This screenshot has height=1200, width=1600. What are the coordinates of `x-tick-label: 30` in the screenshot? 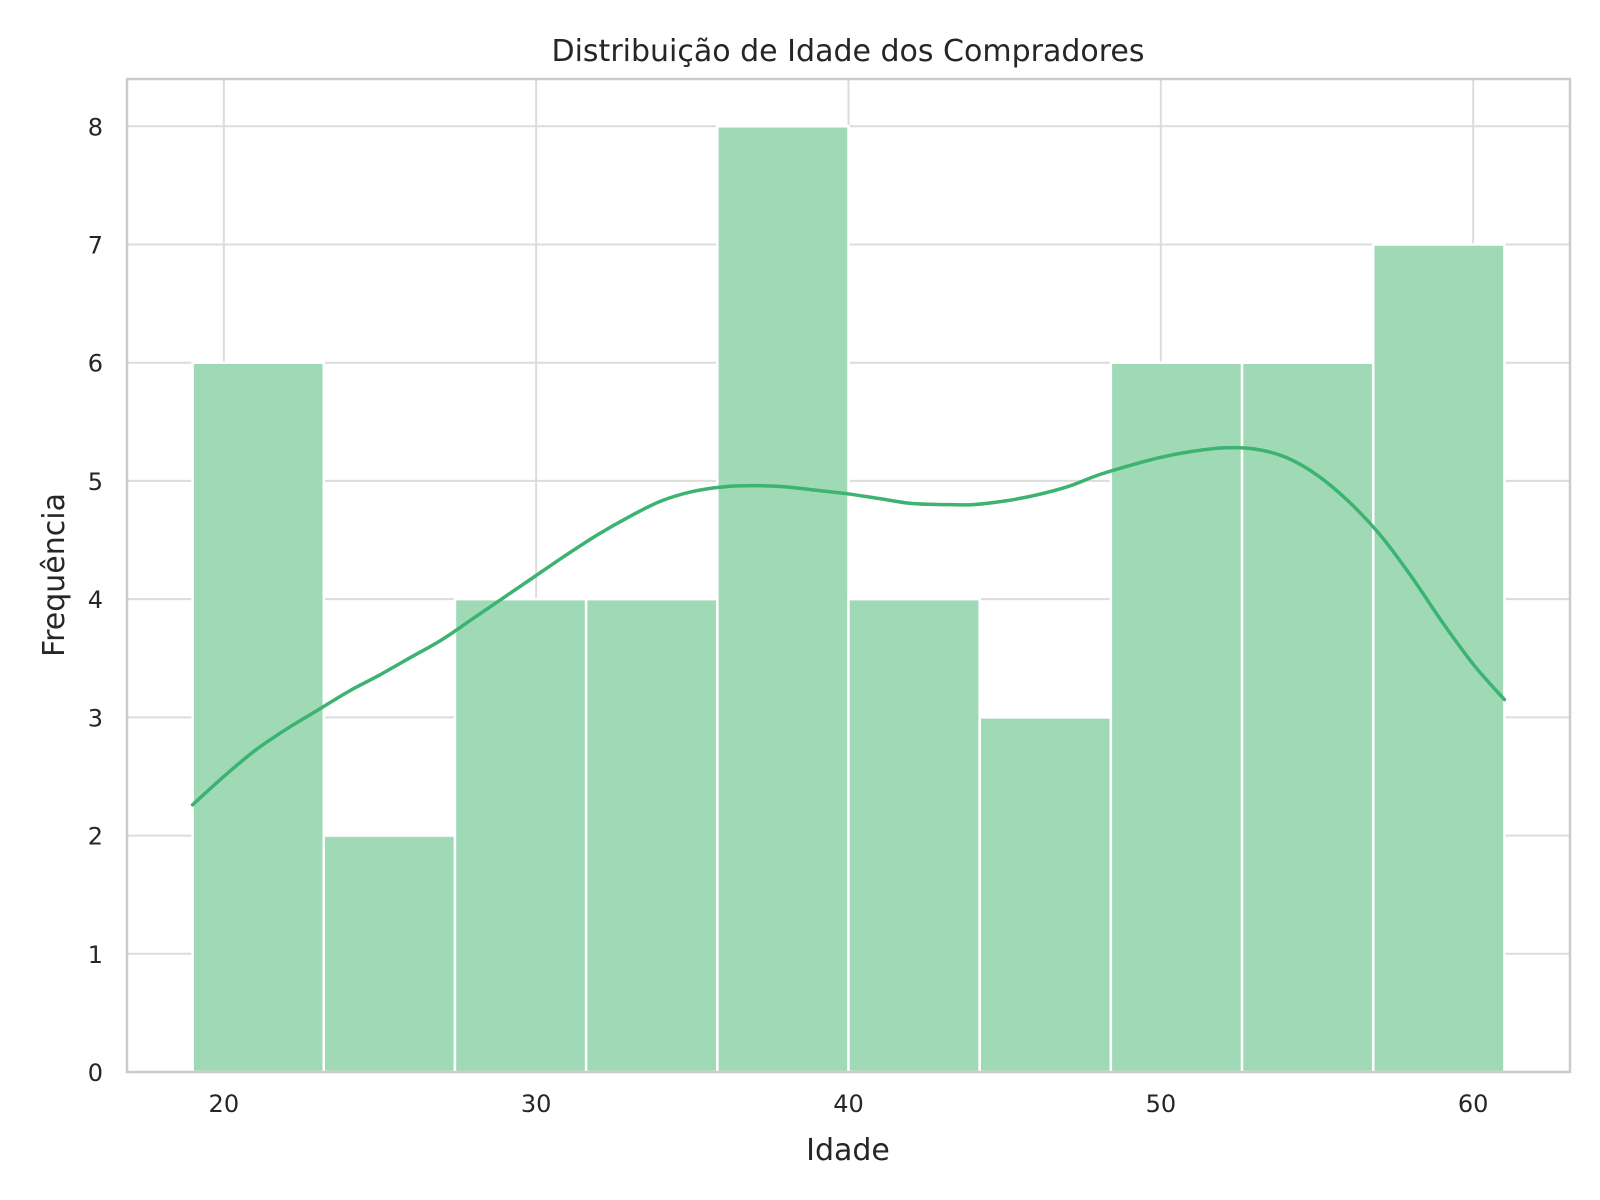 It's located at (536, 1104).